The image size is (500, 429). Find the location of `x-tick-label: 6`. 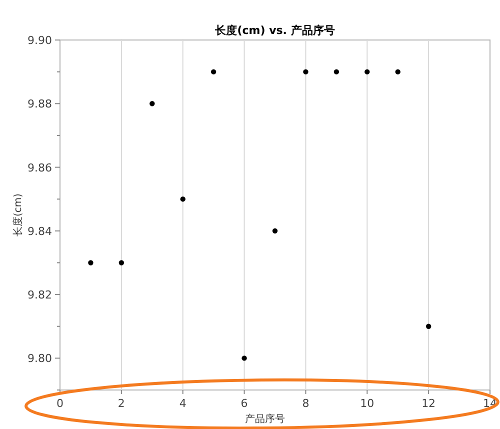

x-tick-label: 6 is located at coordinates (244, 403).